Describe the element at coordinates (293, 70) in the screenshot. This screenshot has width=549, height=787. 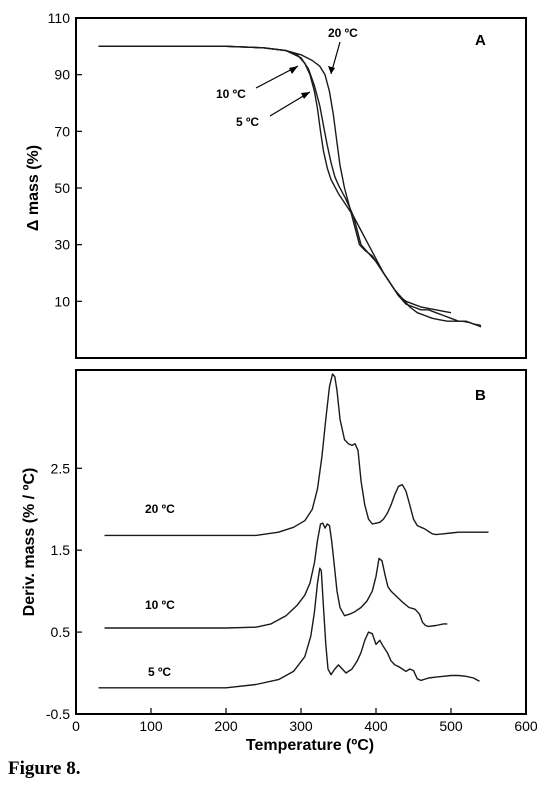
I see `arrowhead-10c-a` at that location.